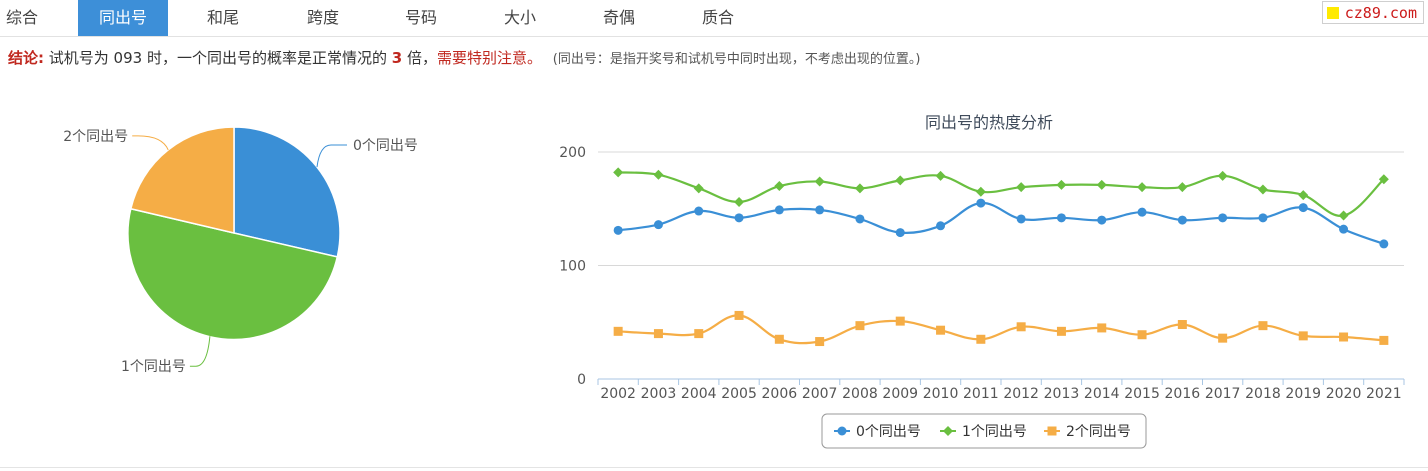 The image size is (1428, 471). Describe the element at coordinates (1062, 394) in the screenshot. I see `x-tick-label: 2013` at that location.